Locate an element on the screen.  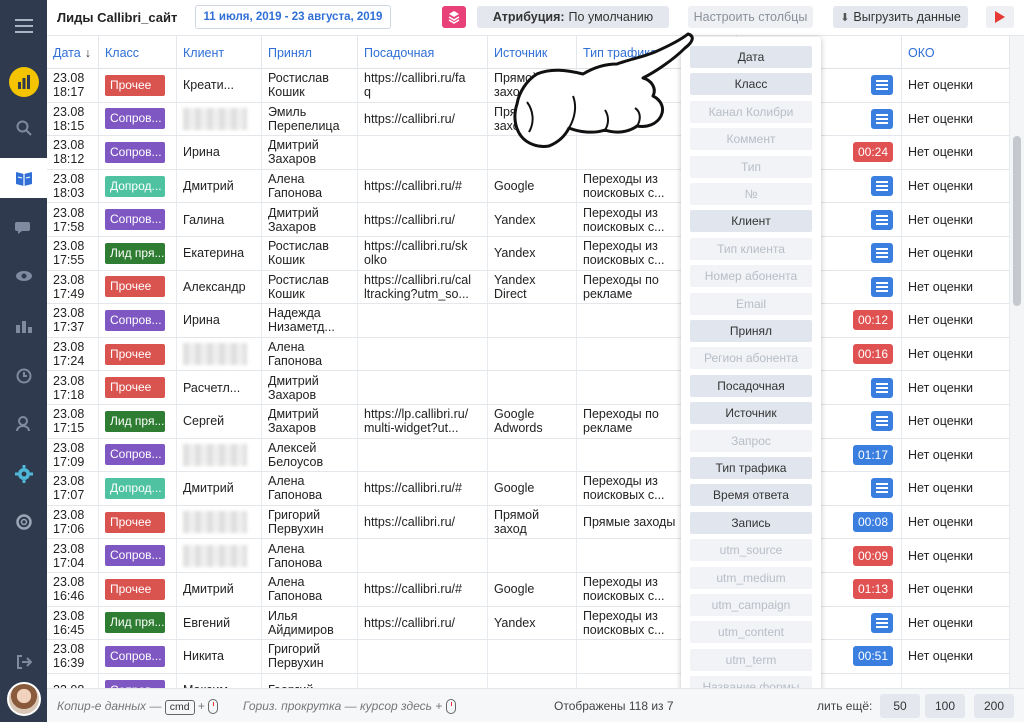
client-name: Сергей is located at coordinates (203, 421).